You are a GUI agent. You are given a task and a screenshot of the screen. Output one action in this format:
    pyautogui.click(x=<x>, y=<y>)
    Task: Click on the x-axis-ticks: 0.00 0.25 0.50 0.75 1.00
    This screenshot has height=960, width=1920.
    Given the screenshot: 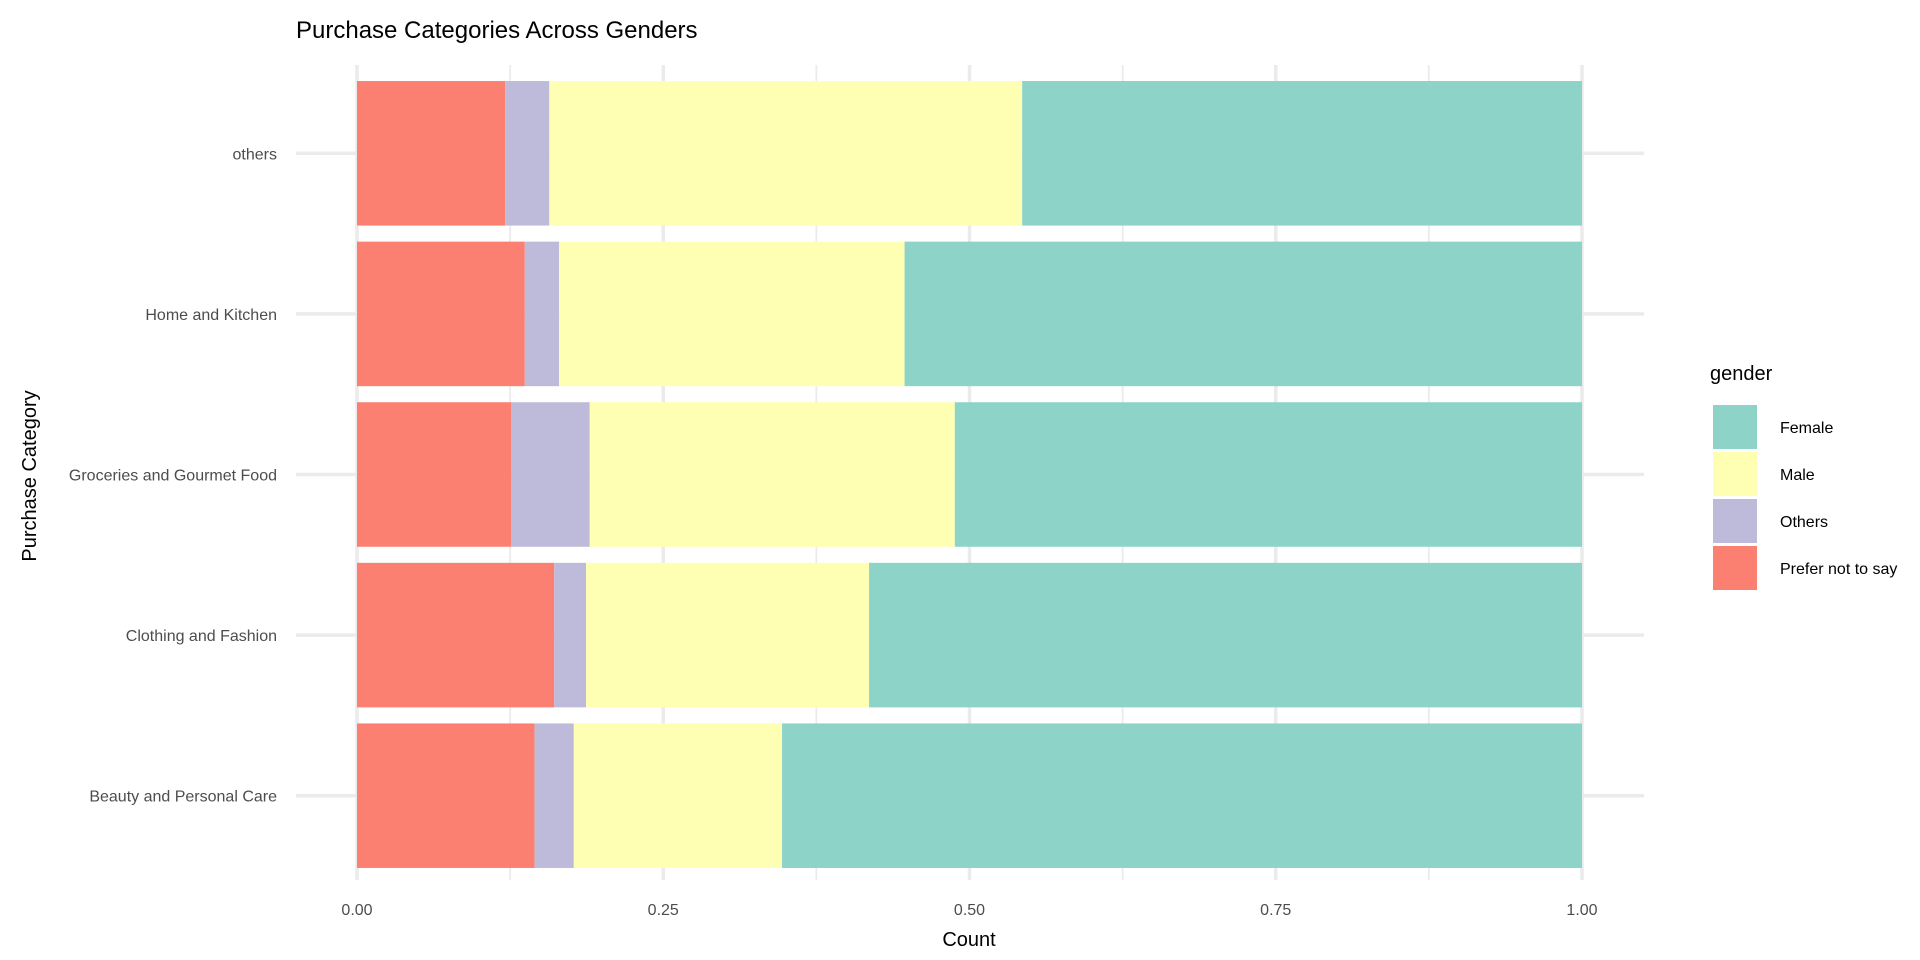 What is the action you would take?
    pyautogui.click(x=969, y=910)
    